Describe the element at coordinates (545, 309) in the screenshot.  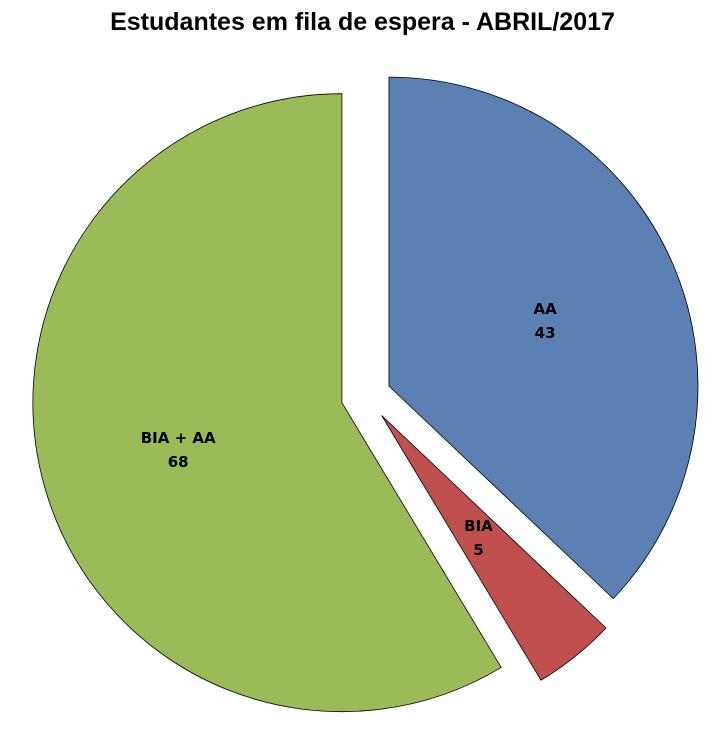
I see `data-label-category: AA` at that location.